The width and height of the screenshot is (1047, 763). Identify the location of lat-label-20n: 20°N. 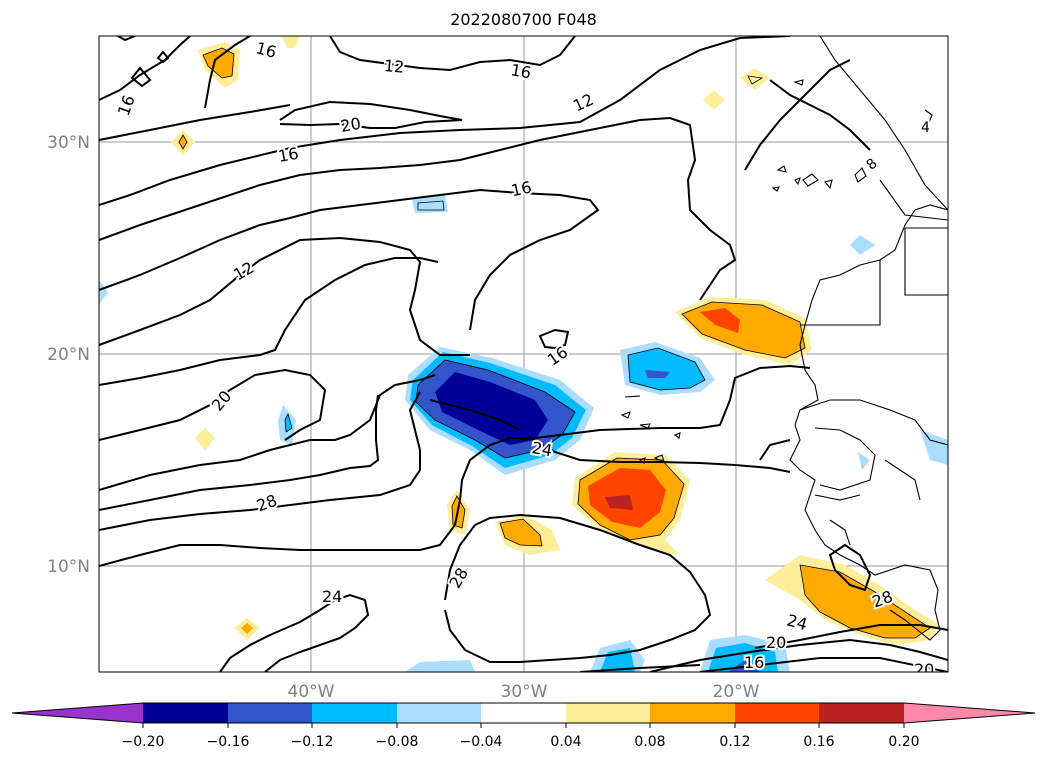
(68, 355).